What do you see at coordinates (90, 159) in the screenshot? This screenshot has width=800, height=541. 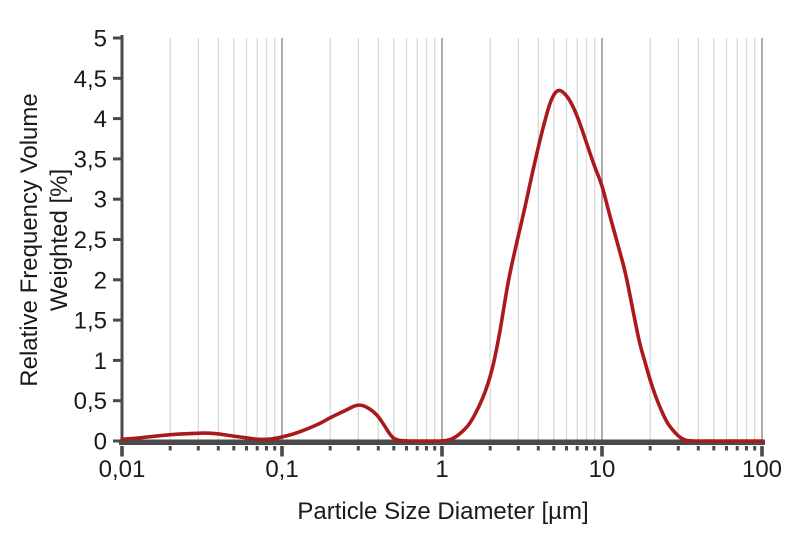 I see `y-tick-label: 3,5` at bounding box center [90, 159].